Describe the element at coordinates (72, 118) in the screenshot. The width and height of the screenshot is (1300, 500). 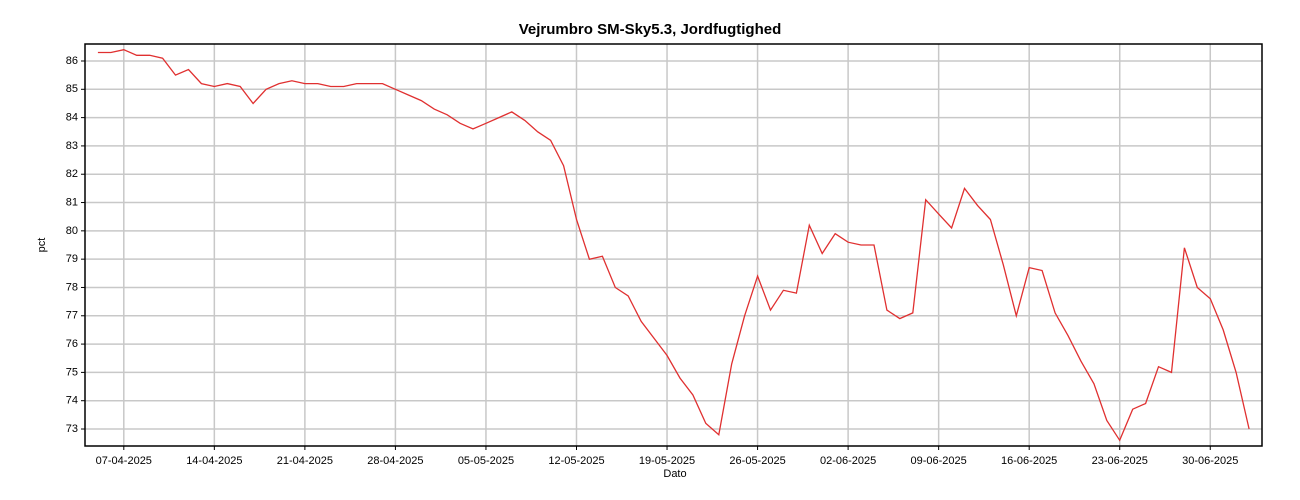
I see `y-tick-label: 84` at that location.